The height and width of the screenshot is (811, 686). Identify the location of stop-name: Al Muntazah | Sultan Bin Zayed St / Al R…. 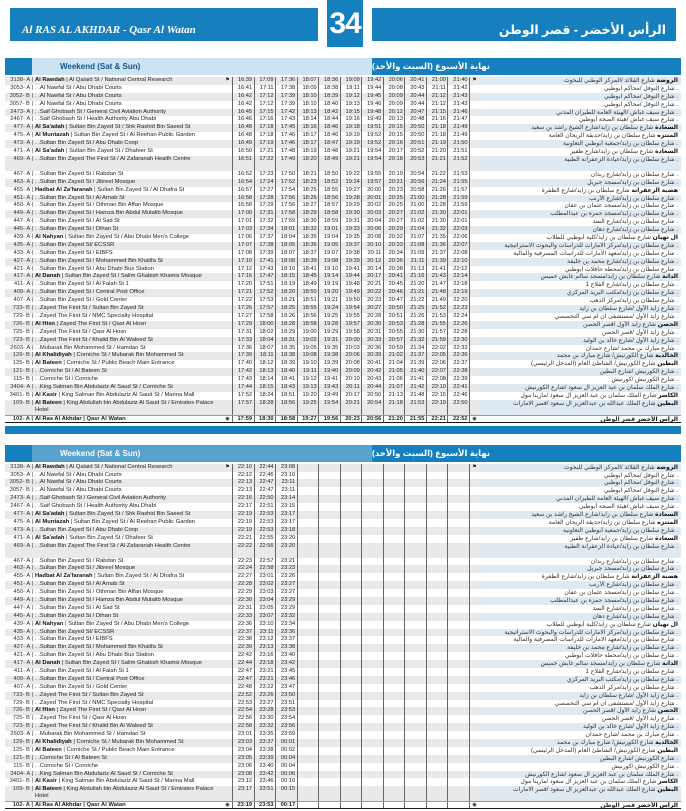
(115, 521).